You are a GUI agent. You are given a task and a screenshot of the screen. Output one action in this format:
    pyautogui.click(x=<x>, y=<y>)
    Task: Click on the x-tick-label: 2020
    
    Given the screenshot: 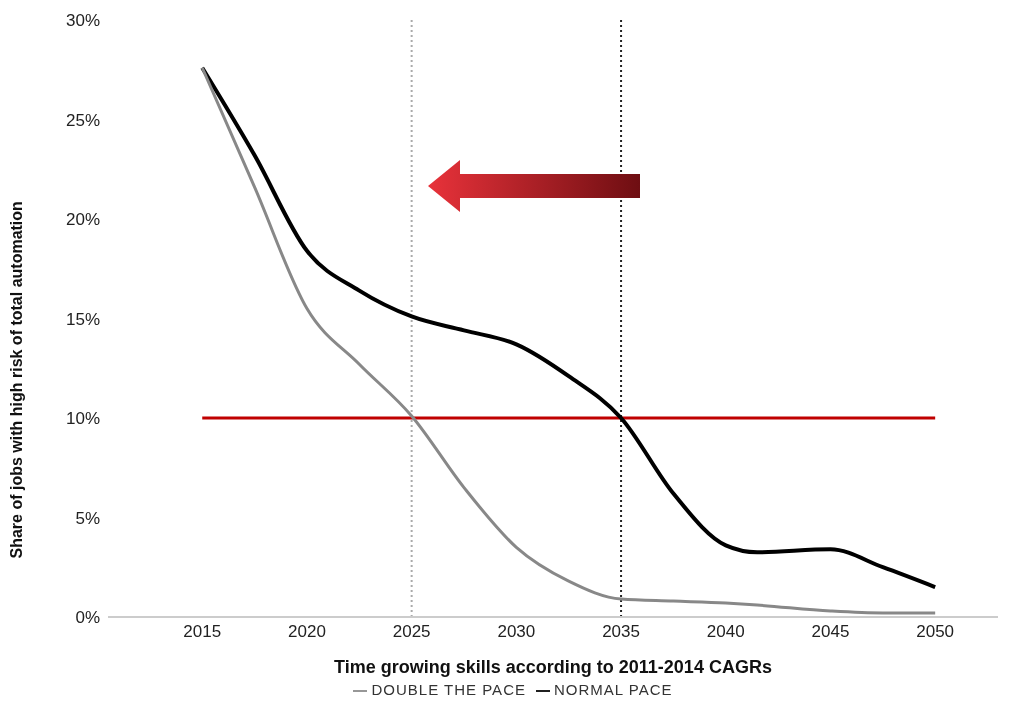 What is the action you would take?
    pyautogui.click(x=307, y=632)
    